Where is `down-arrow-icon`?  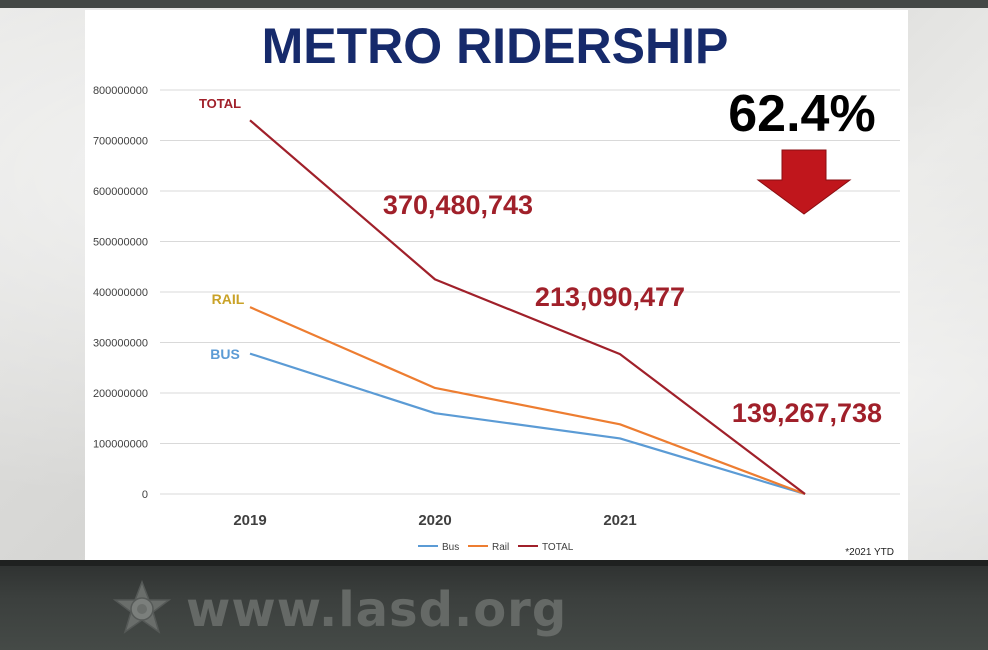 down-arrow-icon is located at coordinates (804, 182).